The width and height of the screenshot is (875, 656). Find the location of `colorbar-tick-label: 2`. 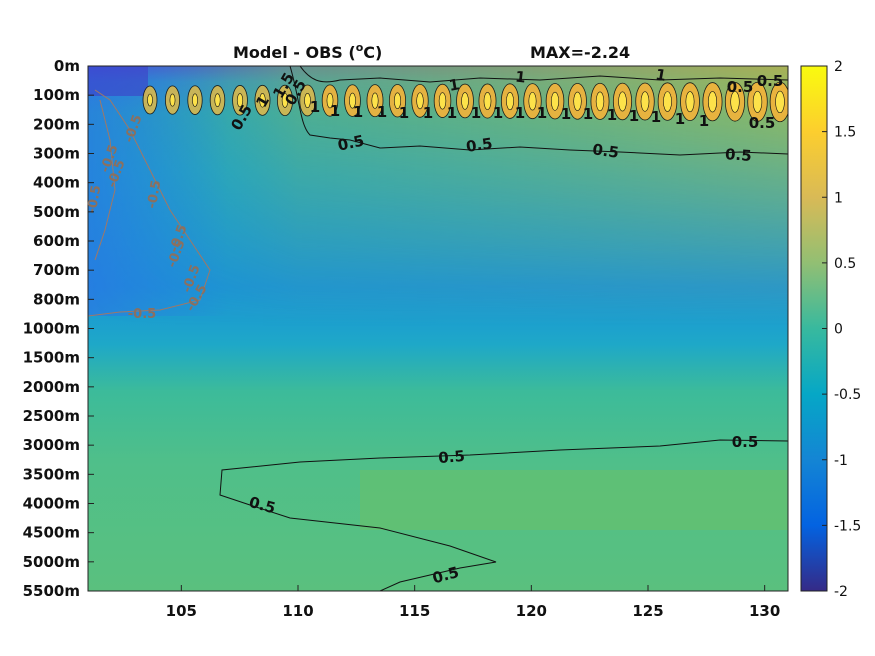

colorbar-tick-label: 2 is located at coordinates (838, 67).